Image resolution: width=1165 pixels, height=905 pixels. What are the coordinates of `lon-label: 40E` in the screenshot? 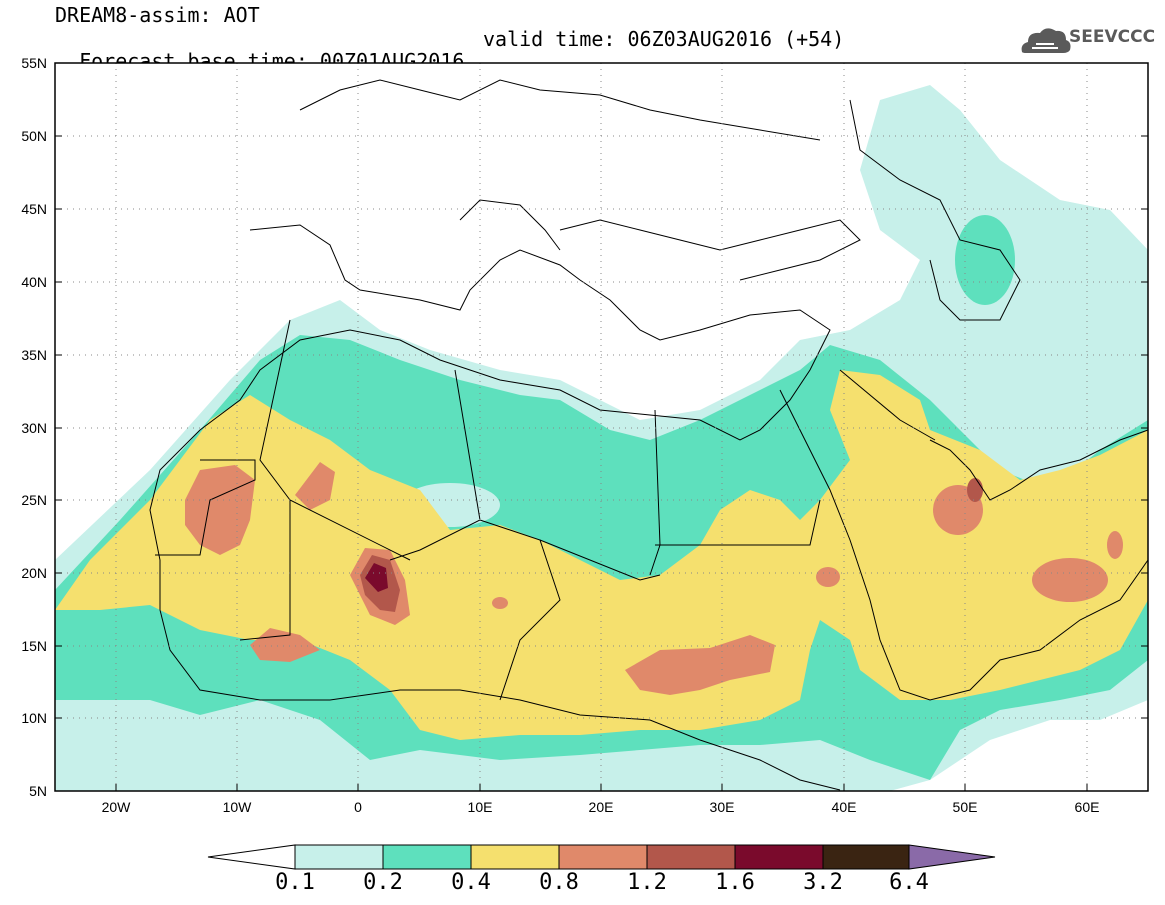 It's located at (844, 807).